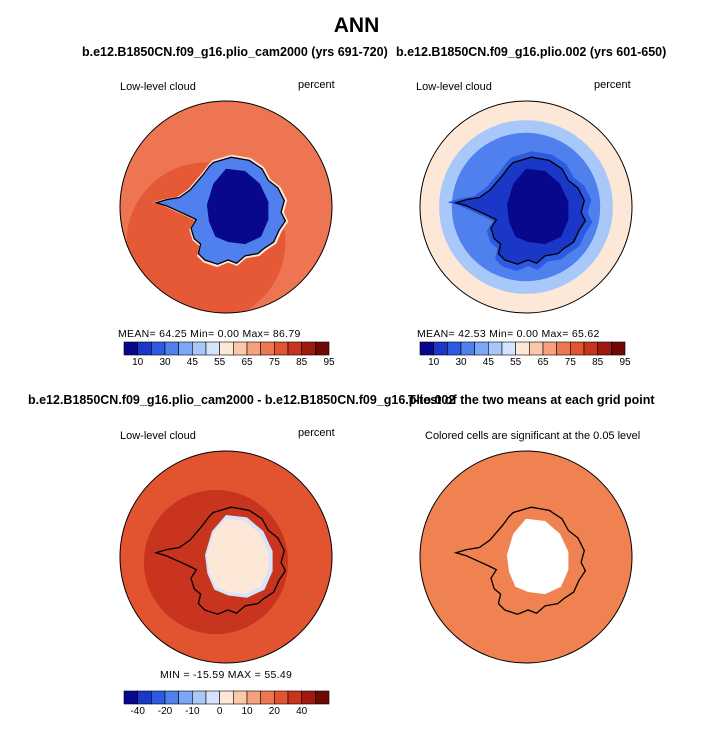  Describe the element at coordinates (302, 711) in the screenshot. I see `colorbar-tick-label: 40` at that location.